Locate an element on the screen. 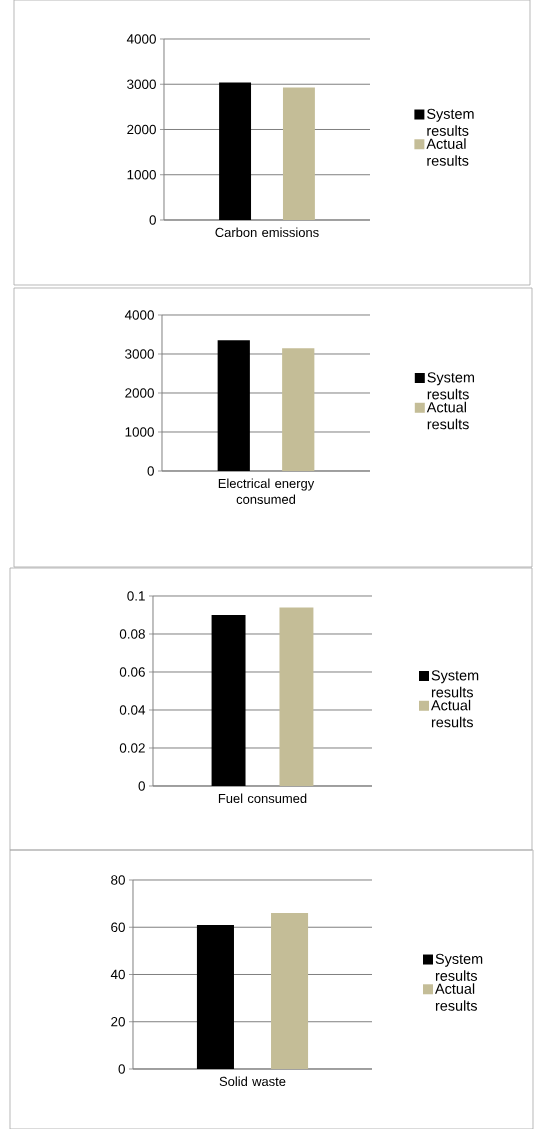  x-tick-label: Carbon emissions is located at coordinates (267, 232).